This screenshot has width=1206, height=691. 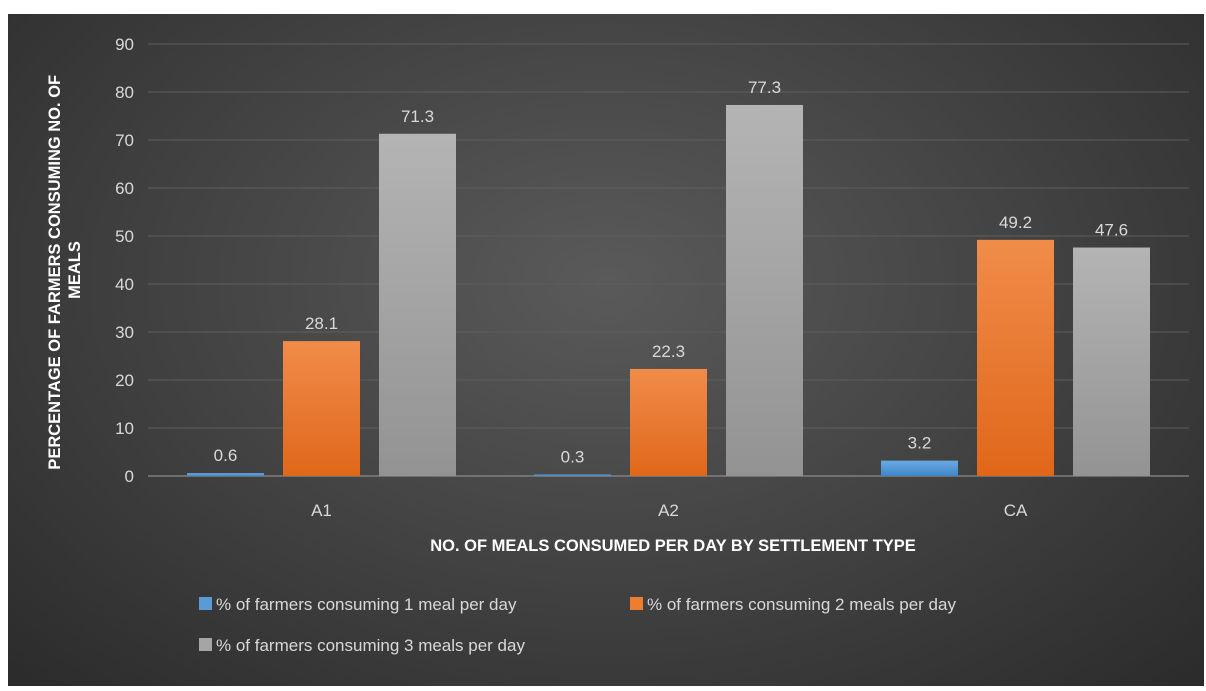 I want to click on data-label: 22.3, so click(x=668, y=351).